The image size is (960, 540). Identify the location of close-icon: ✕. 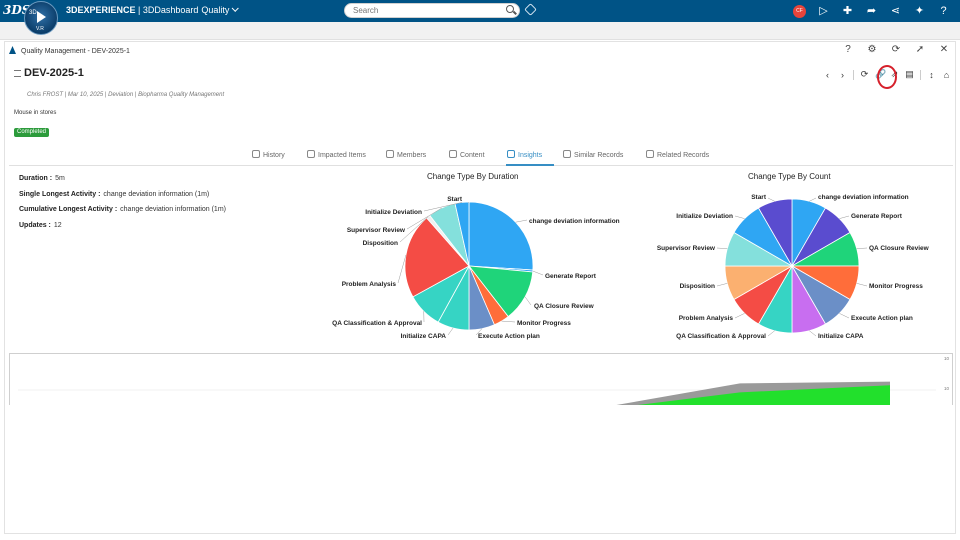
(944, 49).